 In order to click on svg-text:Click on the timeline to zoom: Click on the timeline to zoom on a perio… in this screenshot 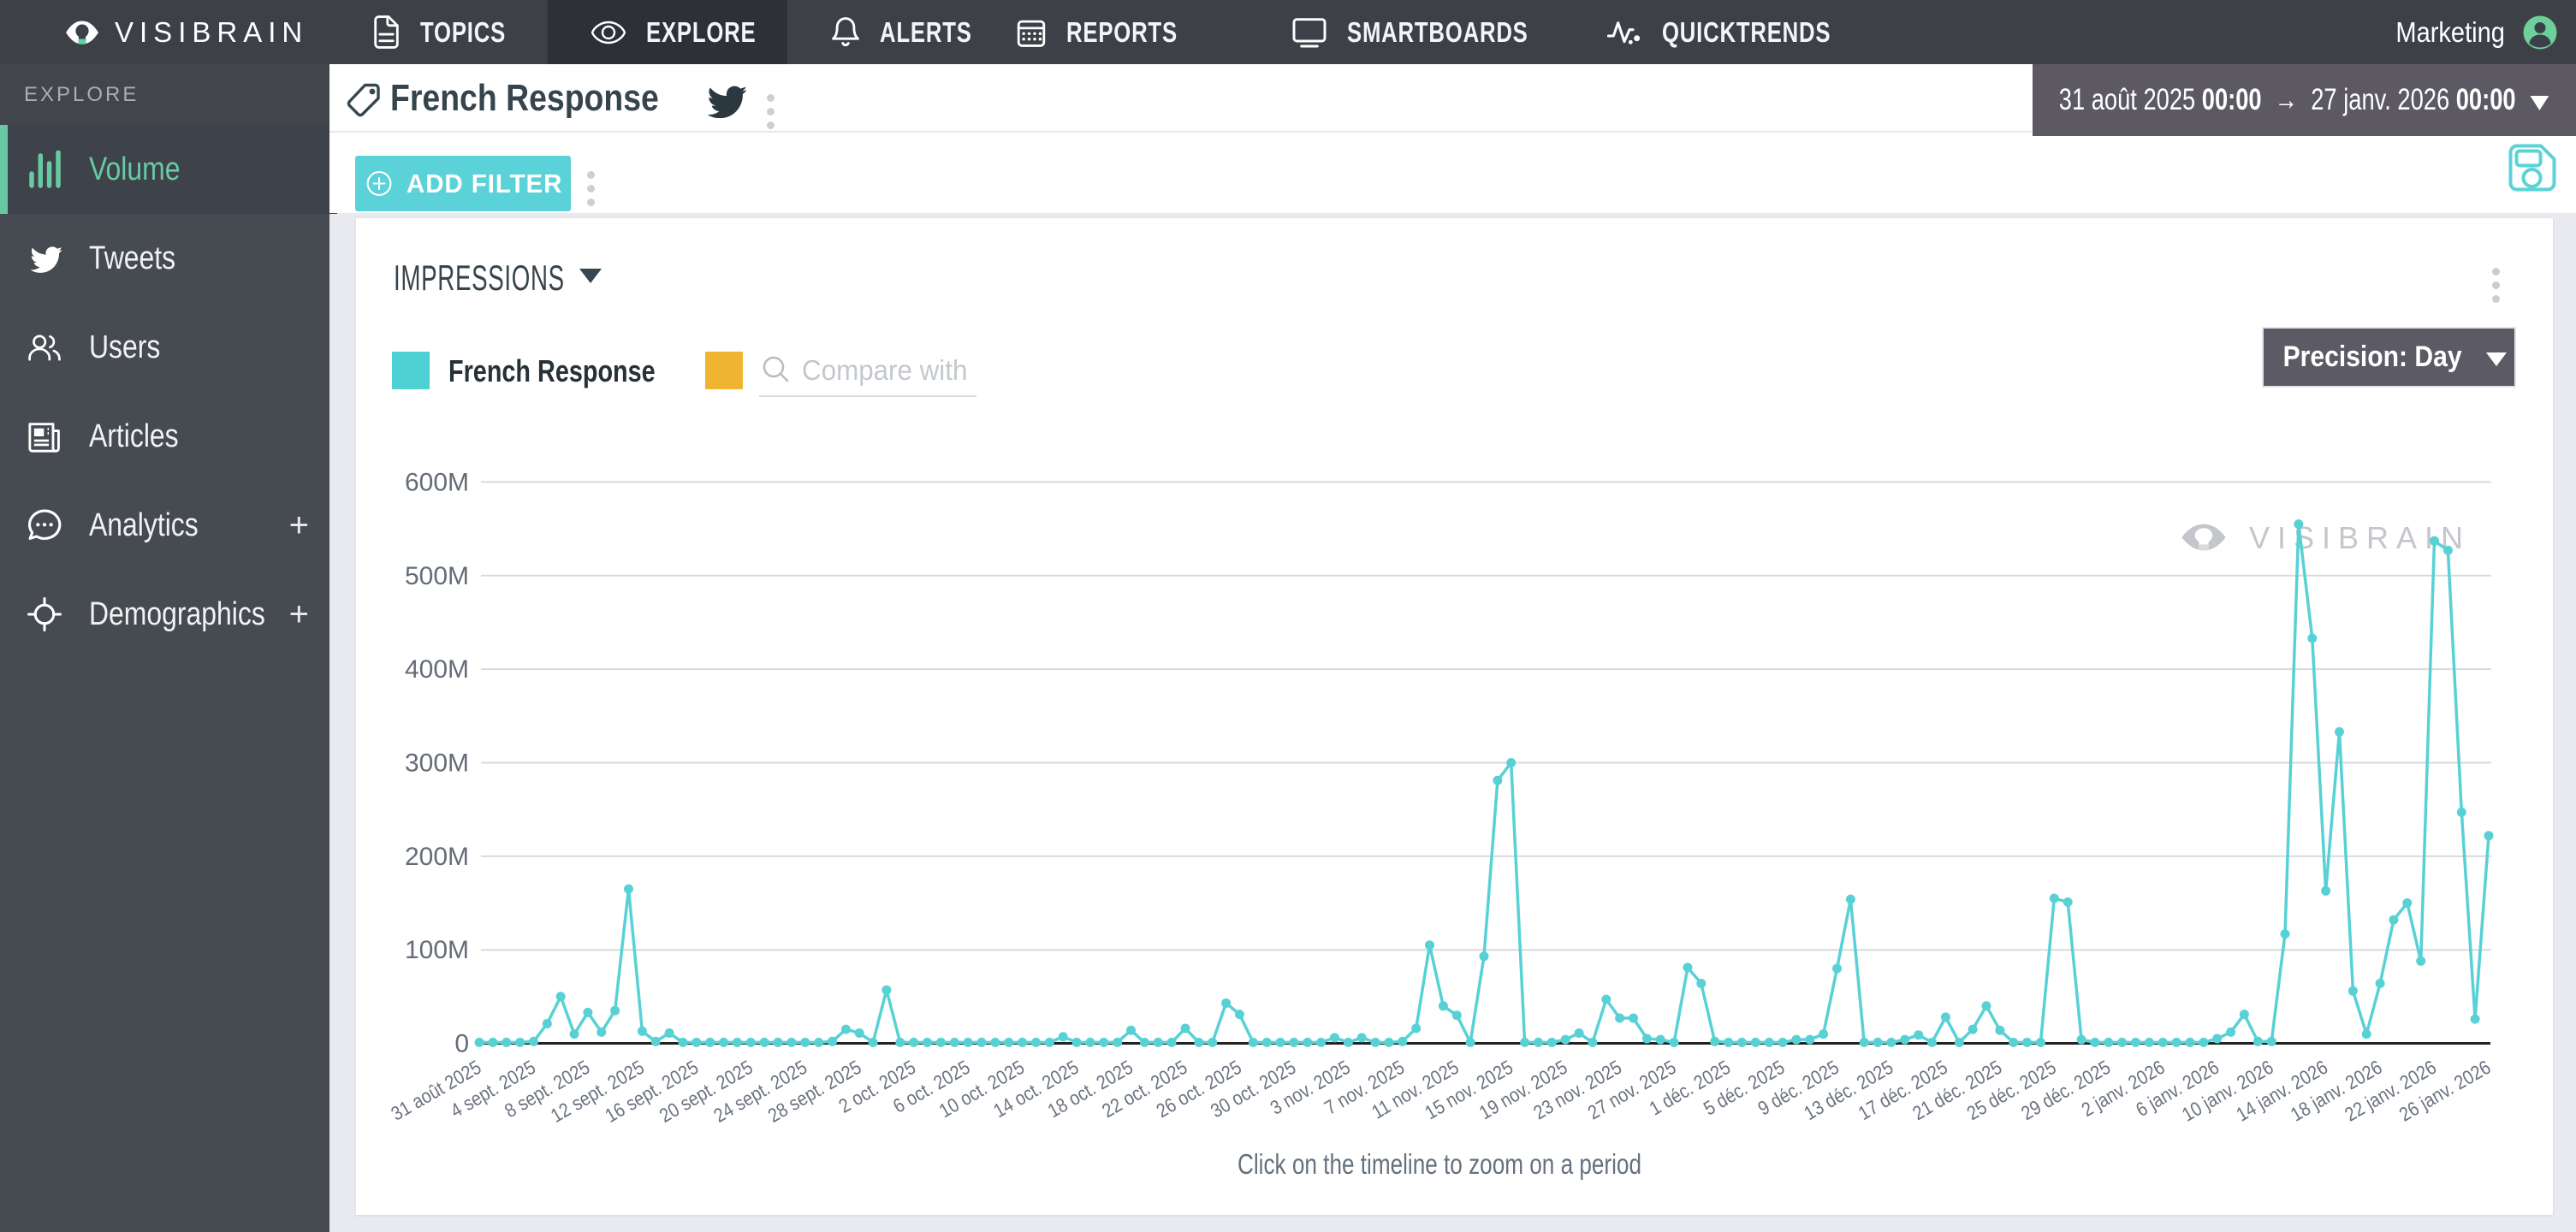, I will do `click(1439, 1164)`.